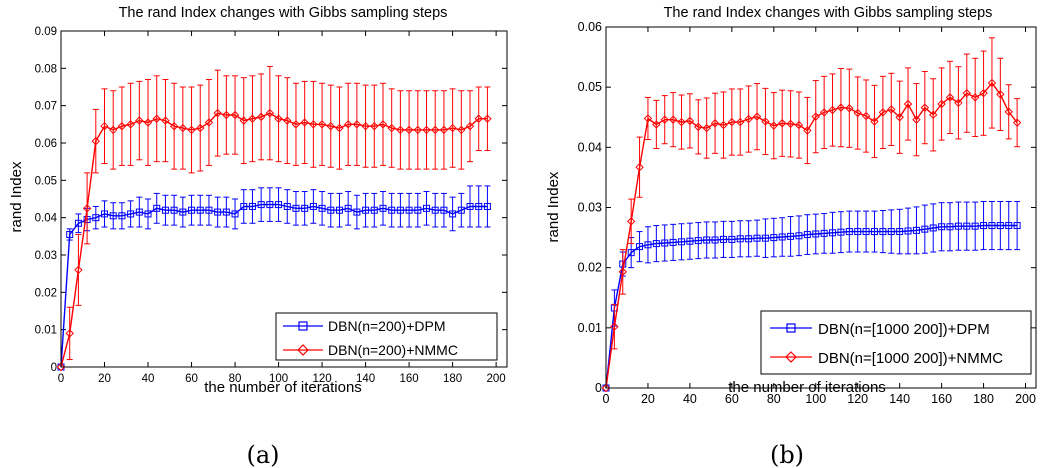 This screenshot has width=1057, height=468. What do you see at coordinates (386, 336) in the screenshot?
I see `legend: DBN(n=200)+DPM DBN(n=200)+NMMC` at bounding box center [386, 336].